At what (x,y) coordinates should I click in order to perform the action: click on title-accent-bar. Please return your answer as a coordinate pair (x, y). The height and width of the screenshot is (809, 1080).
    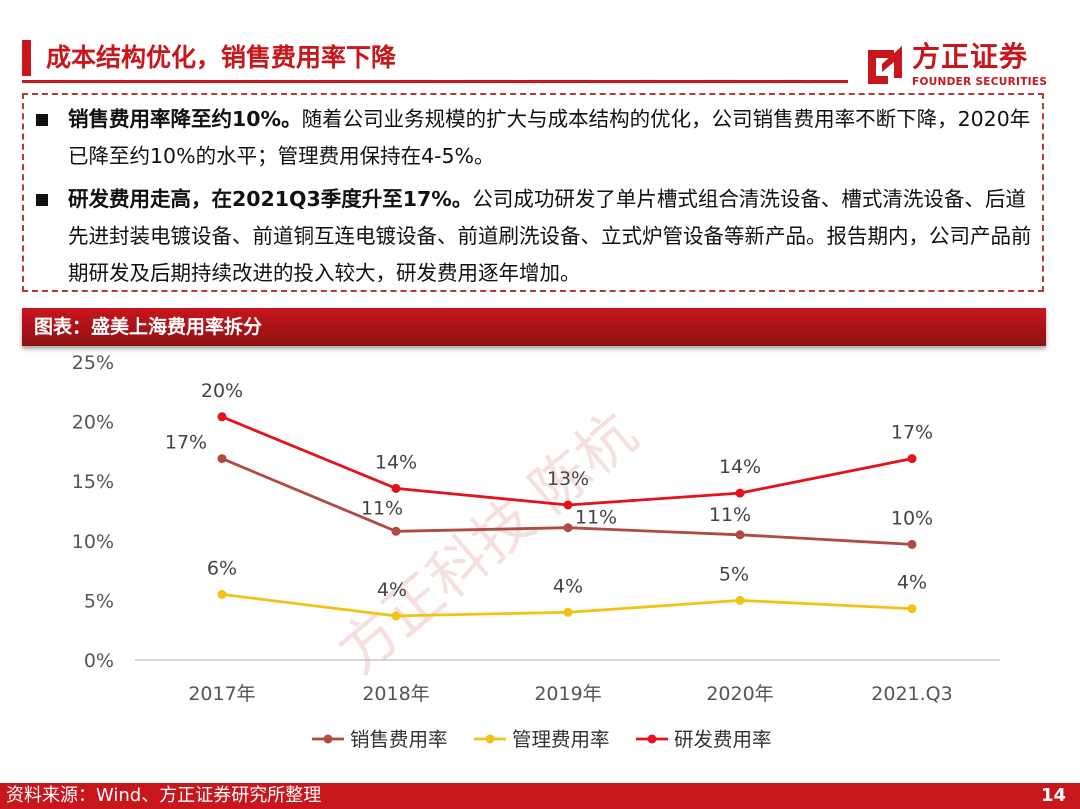
    Looking at the image, I should click on (26, 58).